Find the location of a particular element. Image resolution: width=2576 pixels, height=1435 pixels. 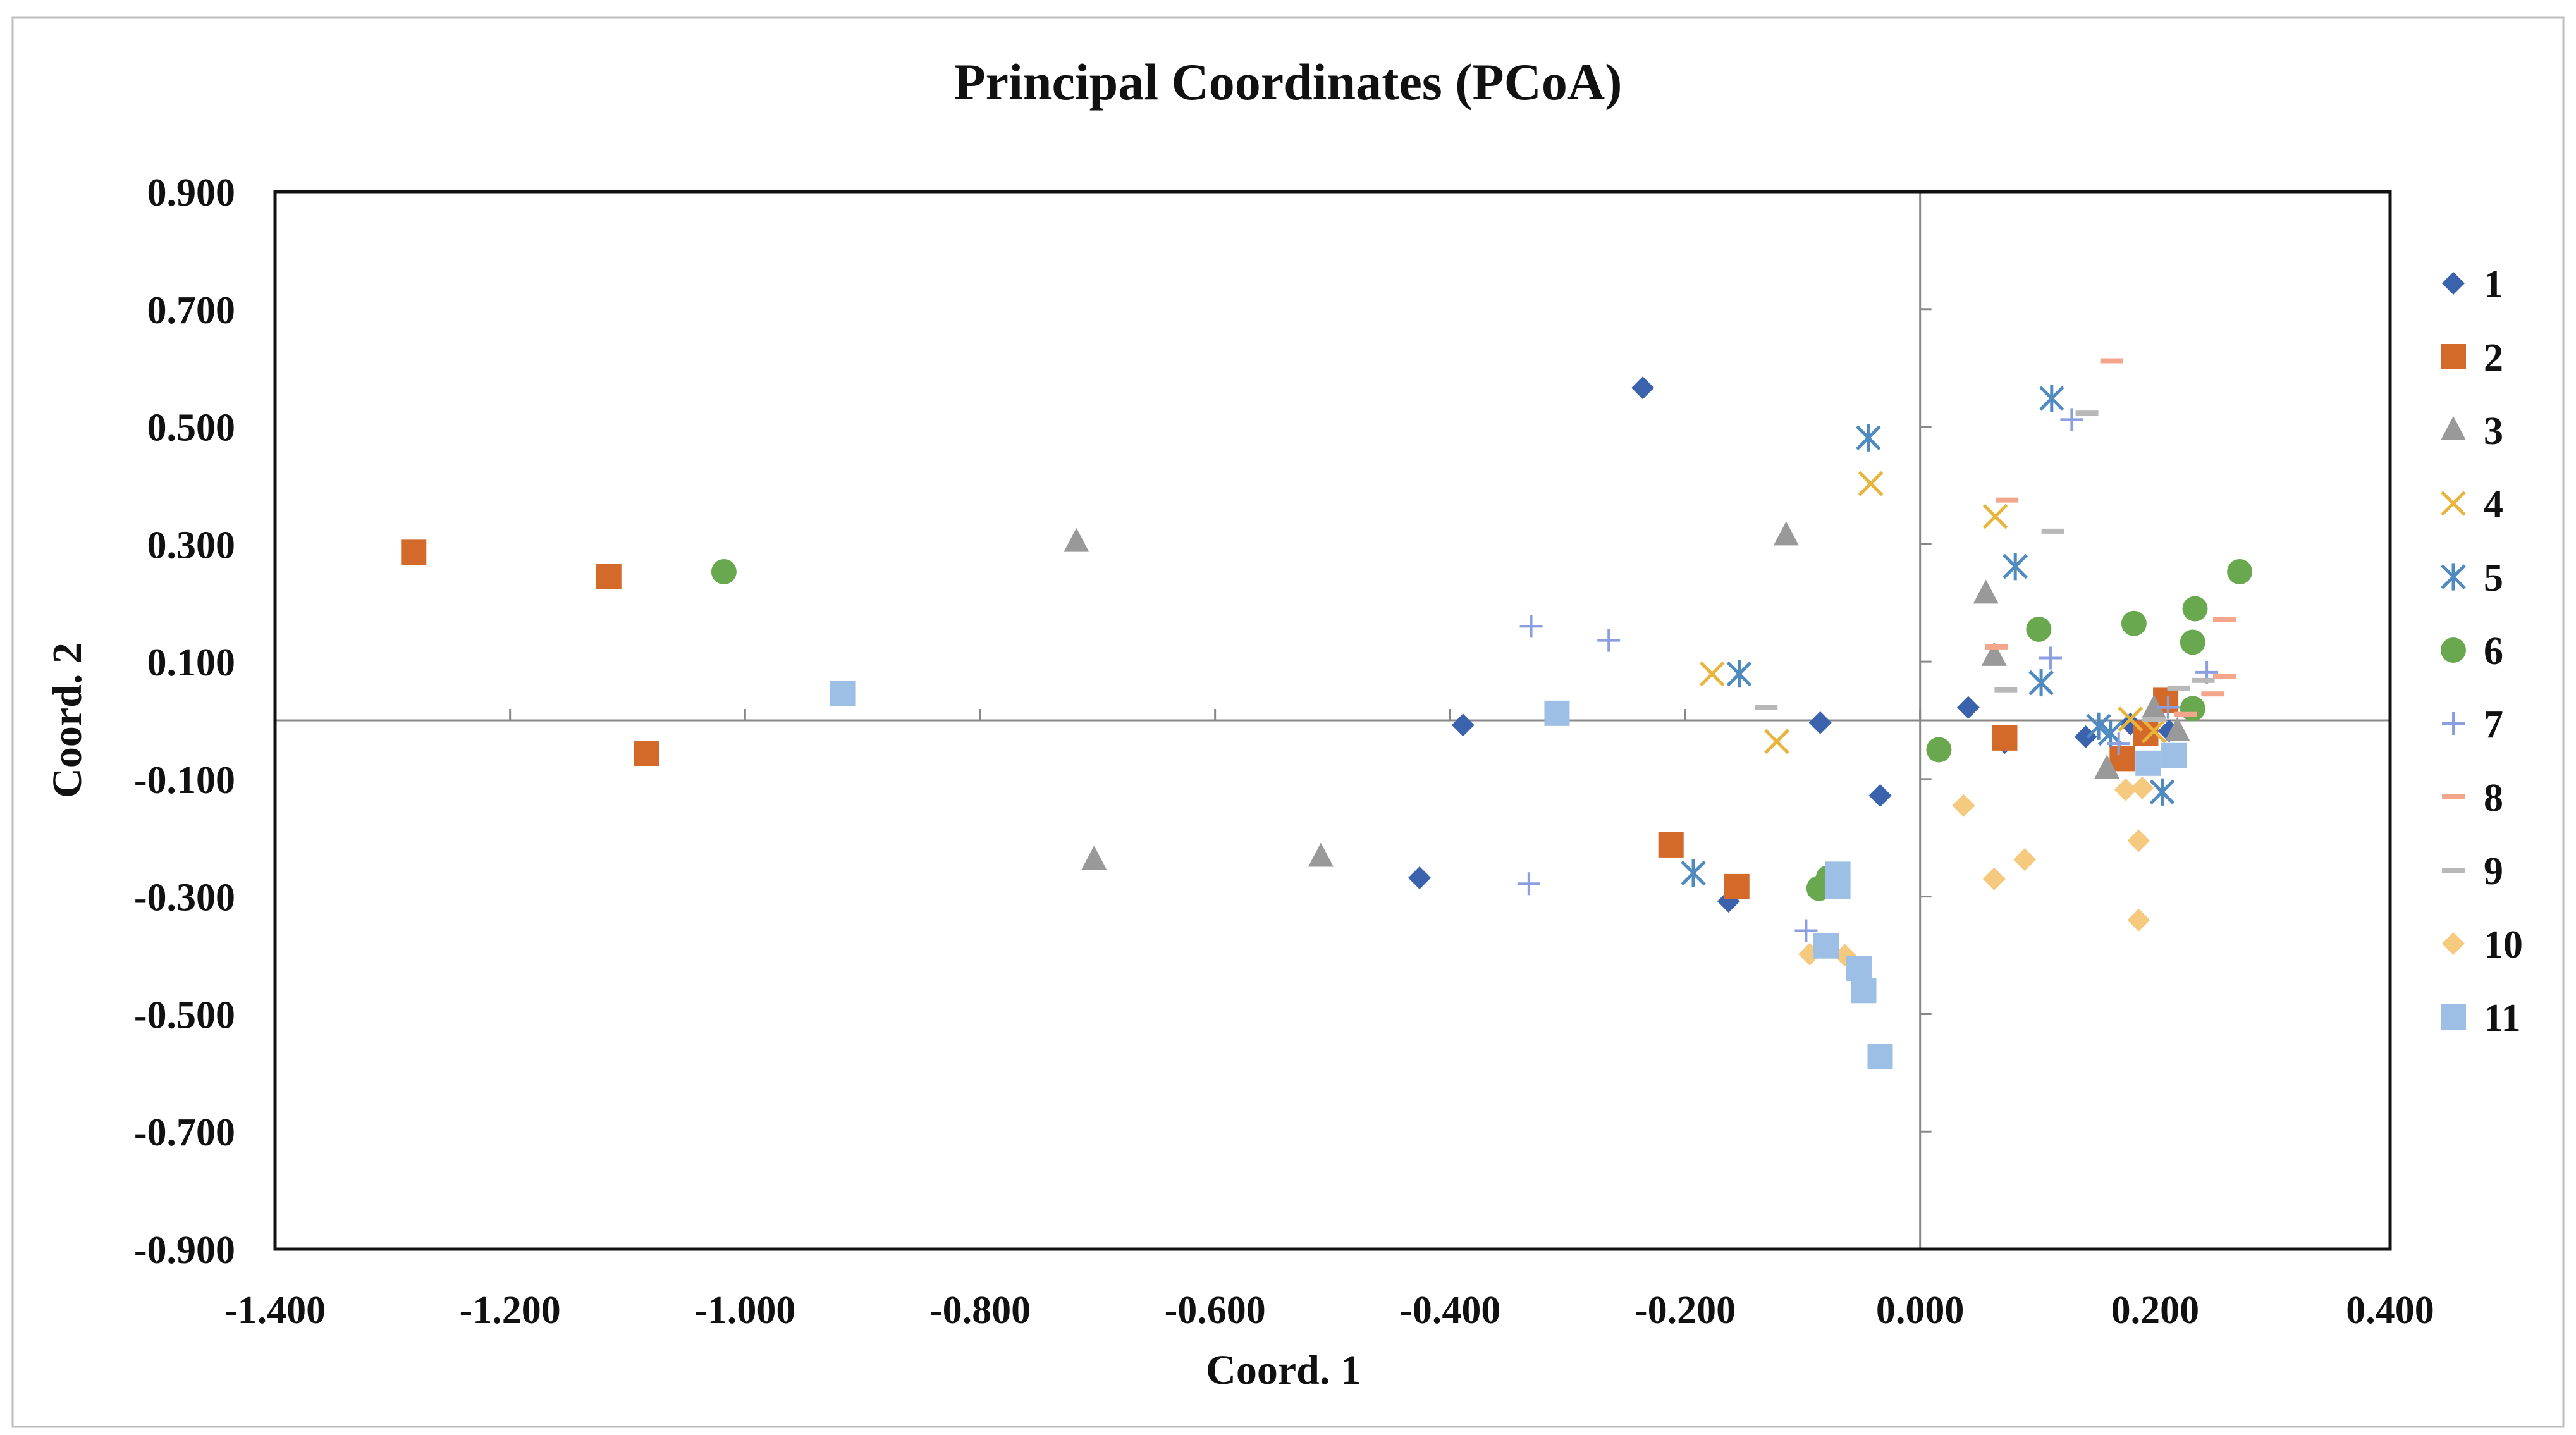

legend: 1 2 3 4 5 6 7 8 9 10 11 is located at coordinates (2482, 652).